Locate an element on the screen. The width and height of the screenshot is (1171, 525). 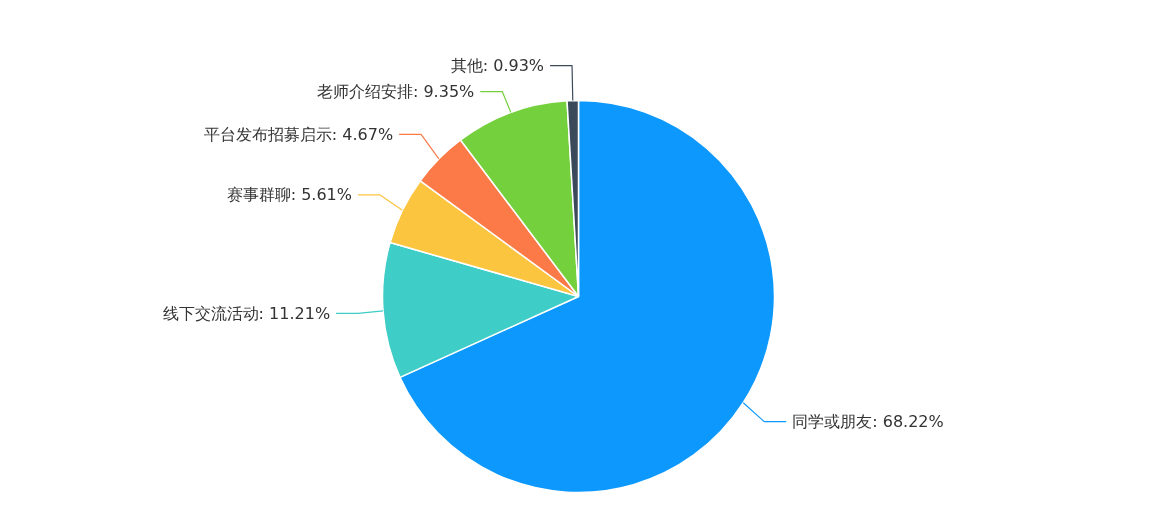
slice-label: 线下交流活动: 11.21% is located at coordinates (246, 313).